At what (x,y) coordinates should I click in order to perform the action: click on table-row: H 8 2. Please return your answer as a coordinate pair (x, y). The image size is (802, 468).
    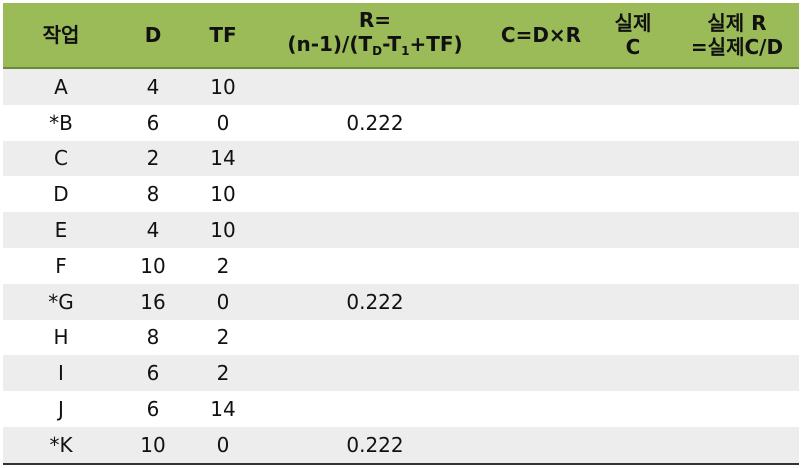
    Looking at the image, I should click on (401, 338).